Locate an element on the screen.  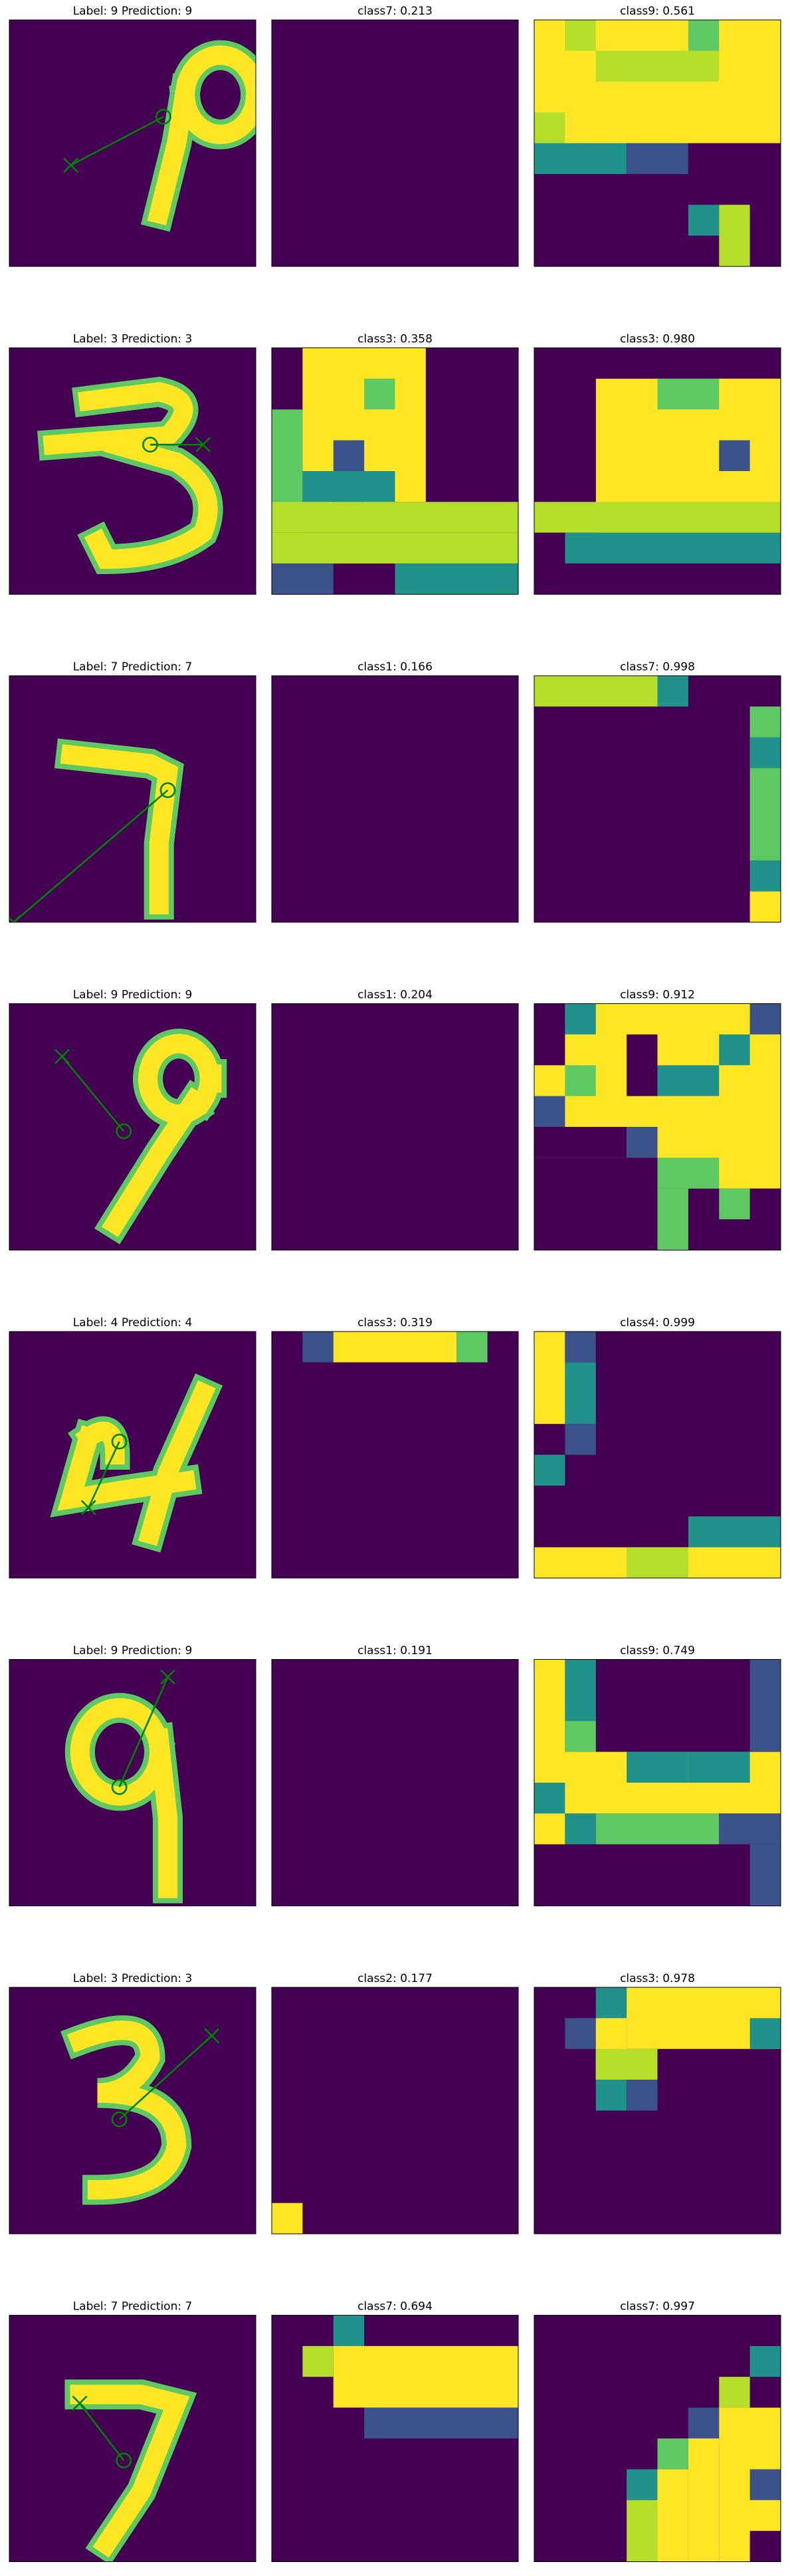
panel-title: class7: 0.998 is located at coordinates (657, 667).